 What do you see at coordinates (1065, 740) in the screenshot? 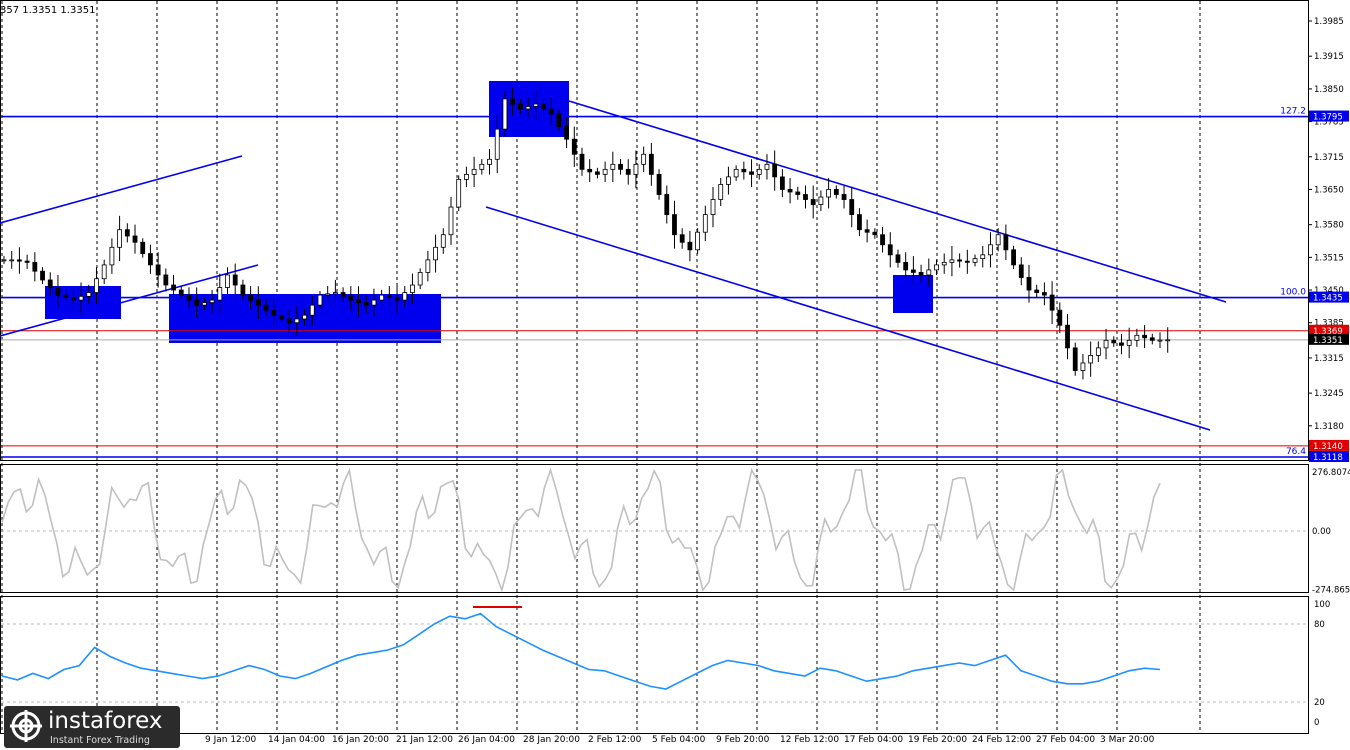
I see `time-label-13: 27 Feb 04:00` at bounding box center [1065, 740].